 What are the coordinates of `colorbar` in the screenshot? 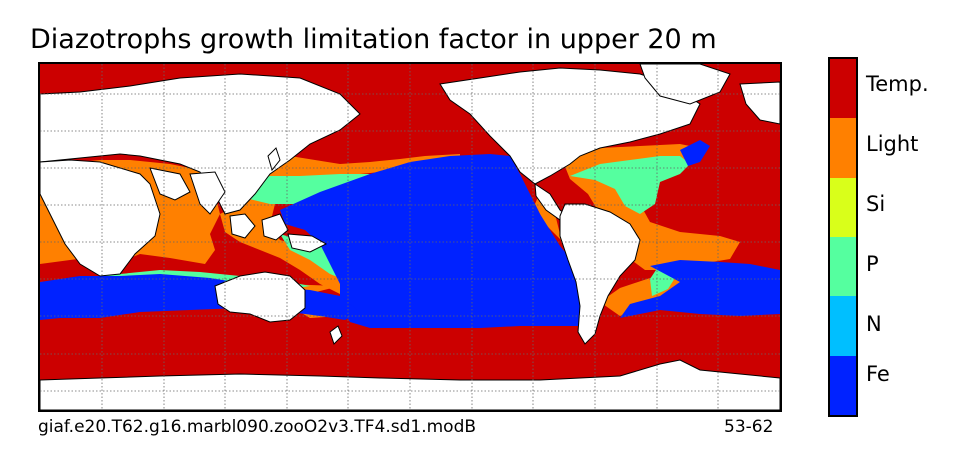 It's located at (843, 237).